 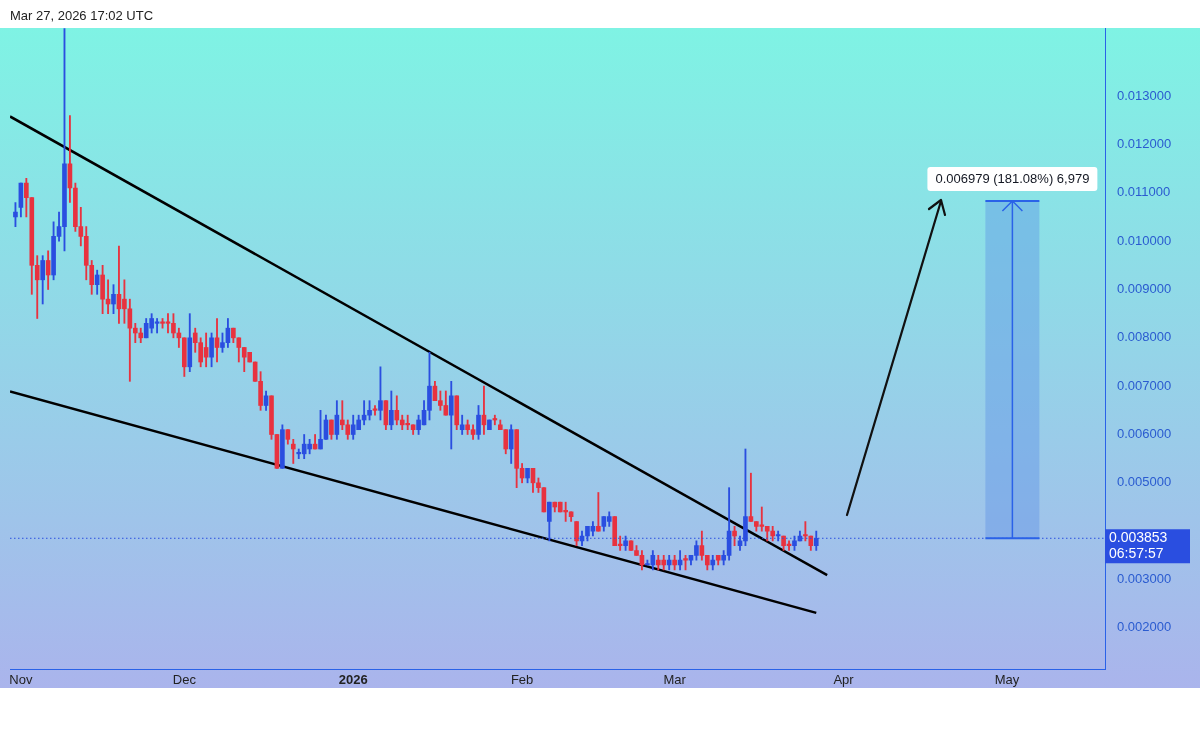 What do you see at coordinates (844, 679) in the screenshot?
I see `x-tick-label: Apr` at bounding box center [844, 679].